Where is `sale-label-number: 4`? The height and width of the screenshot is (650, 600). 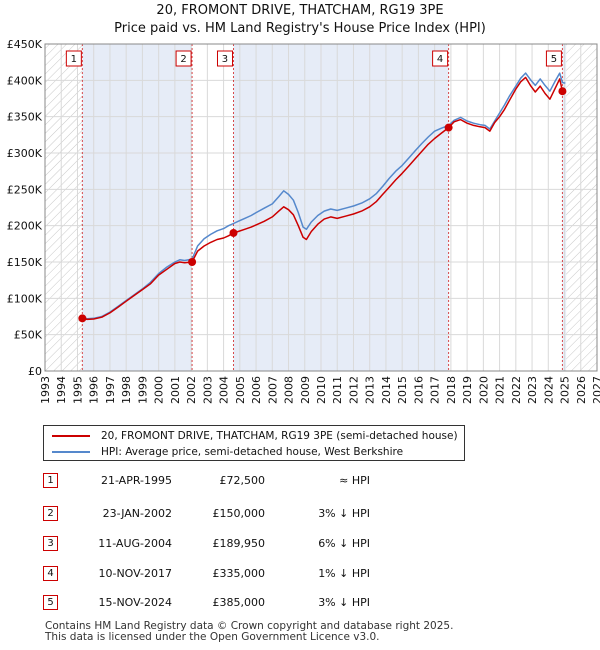 sale-label-number: 4 is located at coordinates (440, 59).